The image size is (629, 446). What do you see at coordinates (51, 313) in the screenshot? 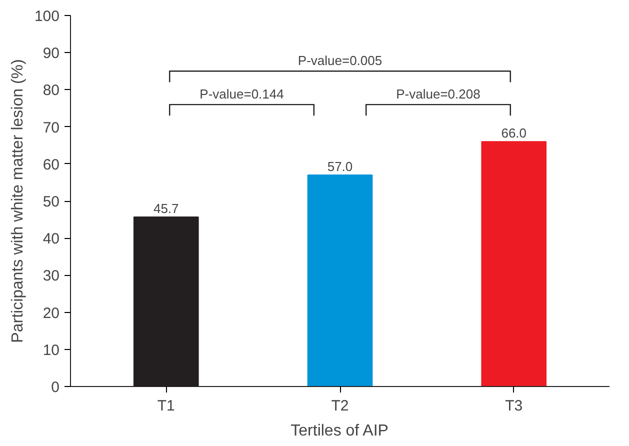
I see `y-tick-label: 20` at bounding box center [51, 313].